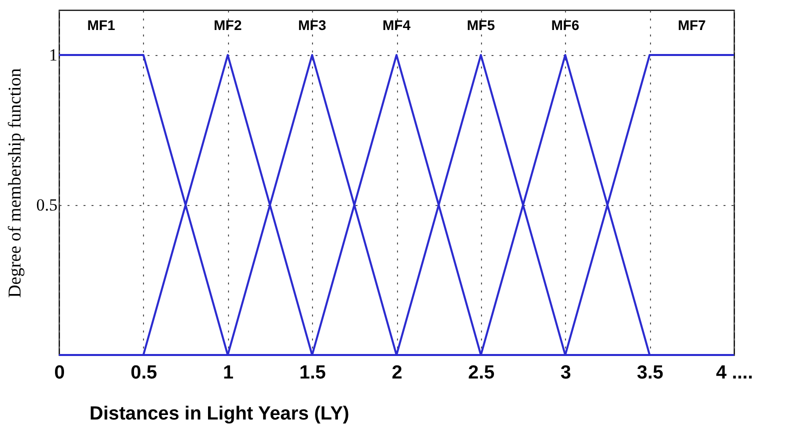 This screenshot has height=445, width=785. I want to click on series-label: MF1, so click(101, 25).